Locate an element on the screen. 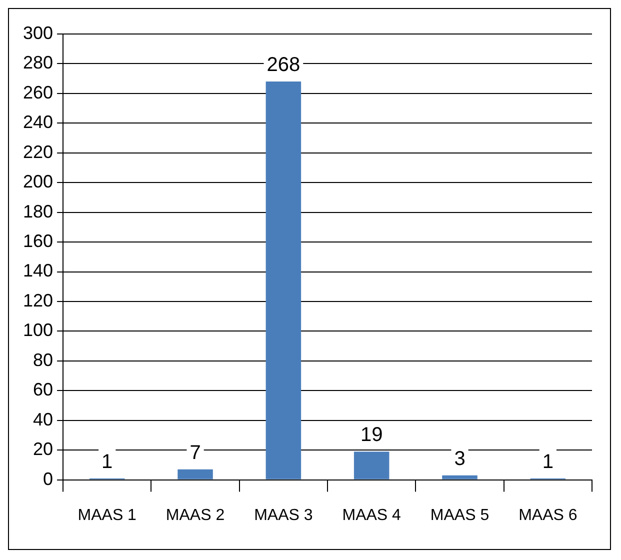 This screenshot has width=621, height=560. y-tick-label: 180 is located at coordinates (38, 211).